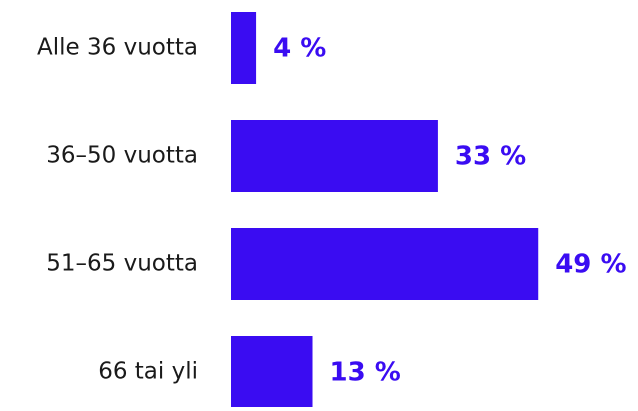  Describe the element at coordinates (122, 264) in the screenshot. I see `category-label: 51–65 vuotta` at that location.